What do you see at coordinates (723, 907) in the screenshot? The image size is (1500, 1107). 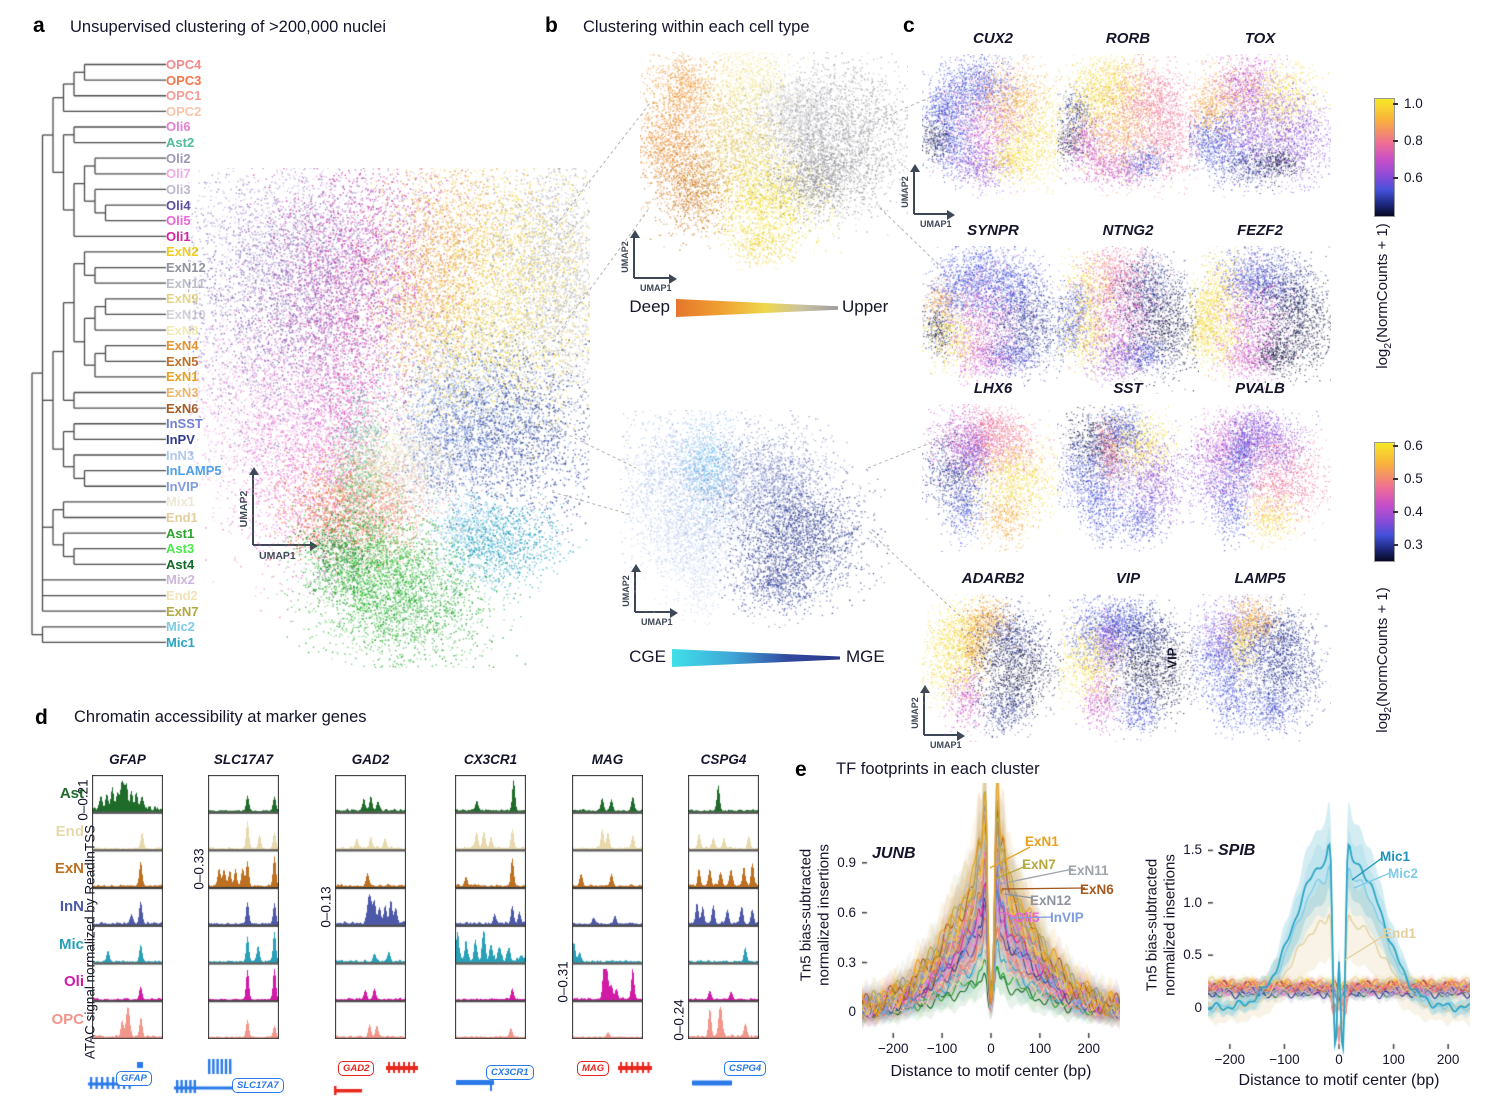 I see `panel-d-tracks-CSPG4` at bounding box center [723, 907].